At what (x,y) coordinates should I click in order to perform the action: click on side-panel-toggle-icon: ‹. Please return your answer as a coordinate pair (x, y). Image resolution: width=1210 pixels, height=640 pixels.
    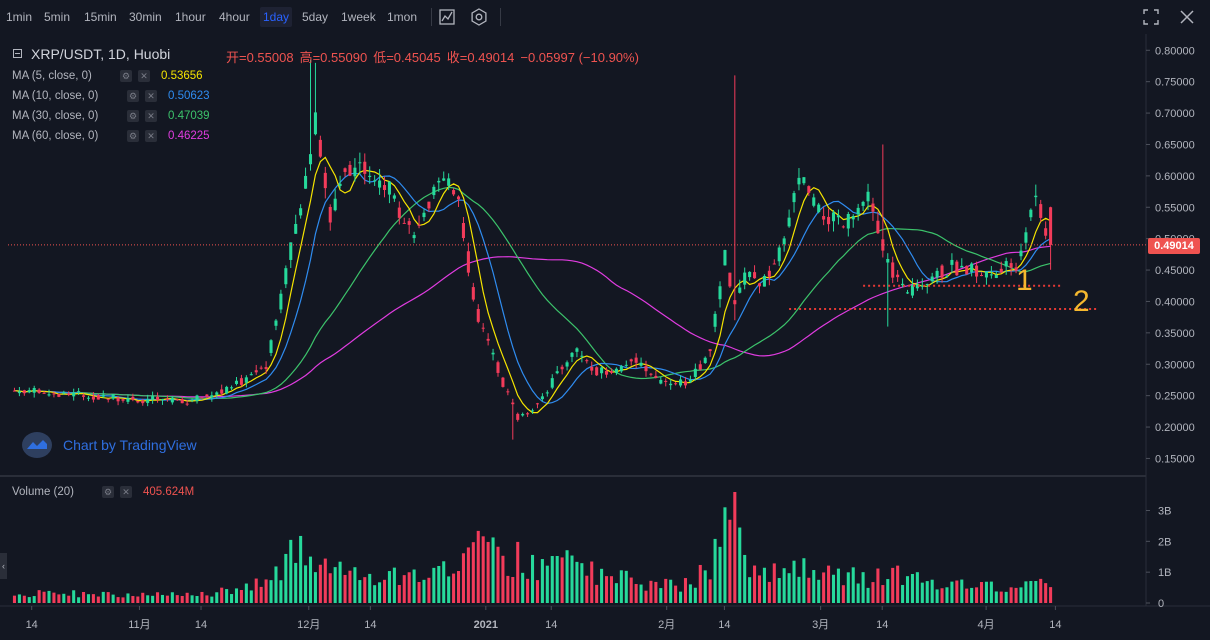
    Looking at the image, I should click on (3, 566).